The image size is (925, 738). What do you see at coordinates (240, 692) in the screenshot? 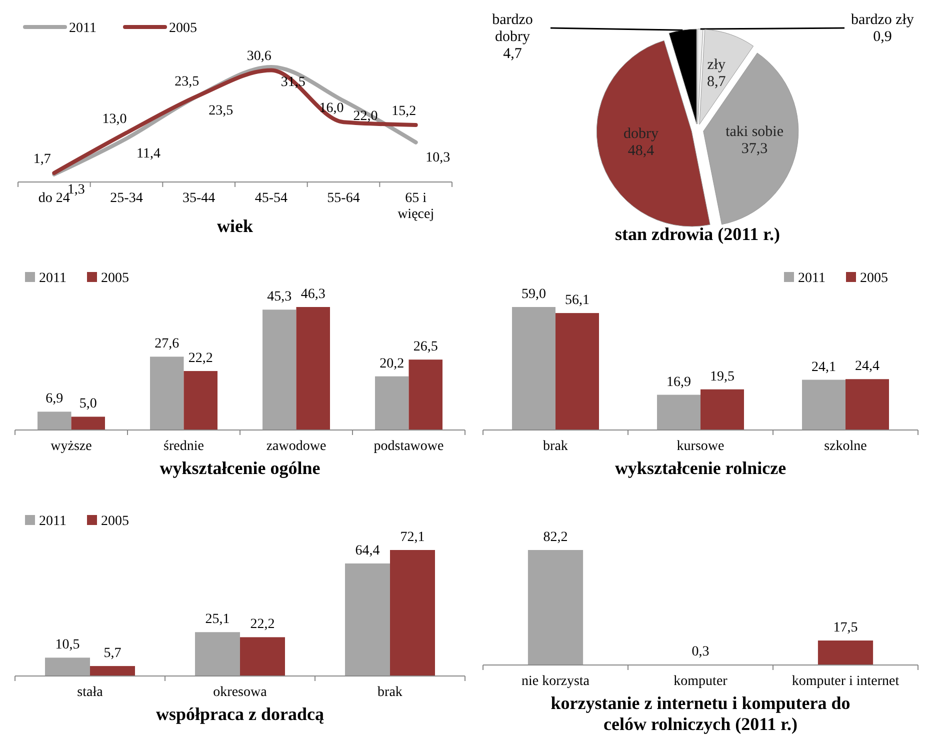
I see `x-tick-label: okresowa` at bounding box center [240, 692].